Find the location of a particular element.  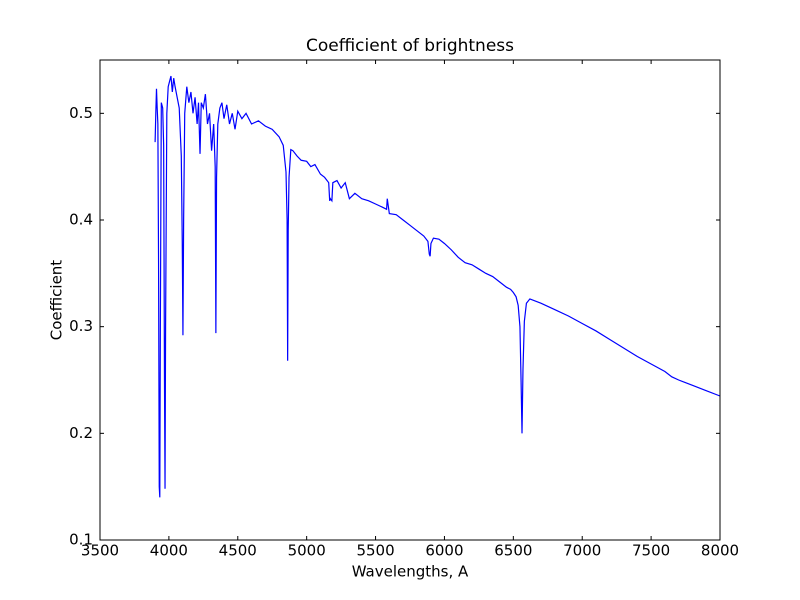

x-tick-label: 6500 is located at coordinates (513, 551).